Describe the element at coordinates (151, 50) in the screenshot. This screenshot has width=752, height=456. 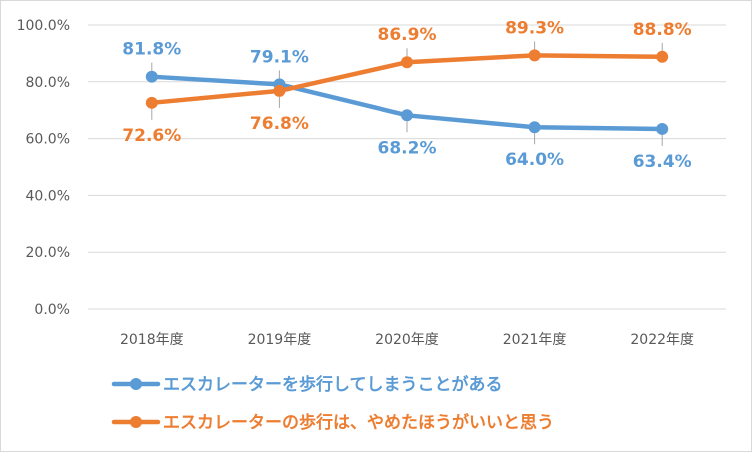
I see `data-label-s1-1: 81.8%` at that location.